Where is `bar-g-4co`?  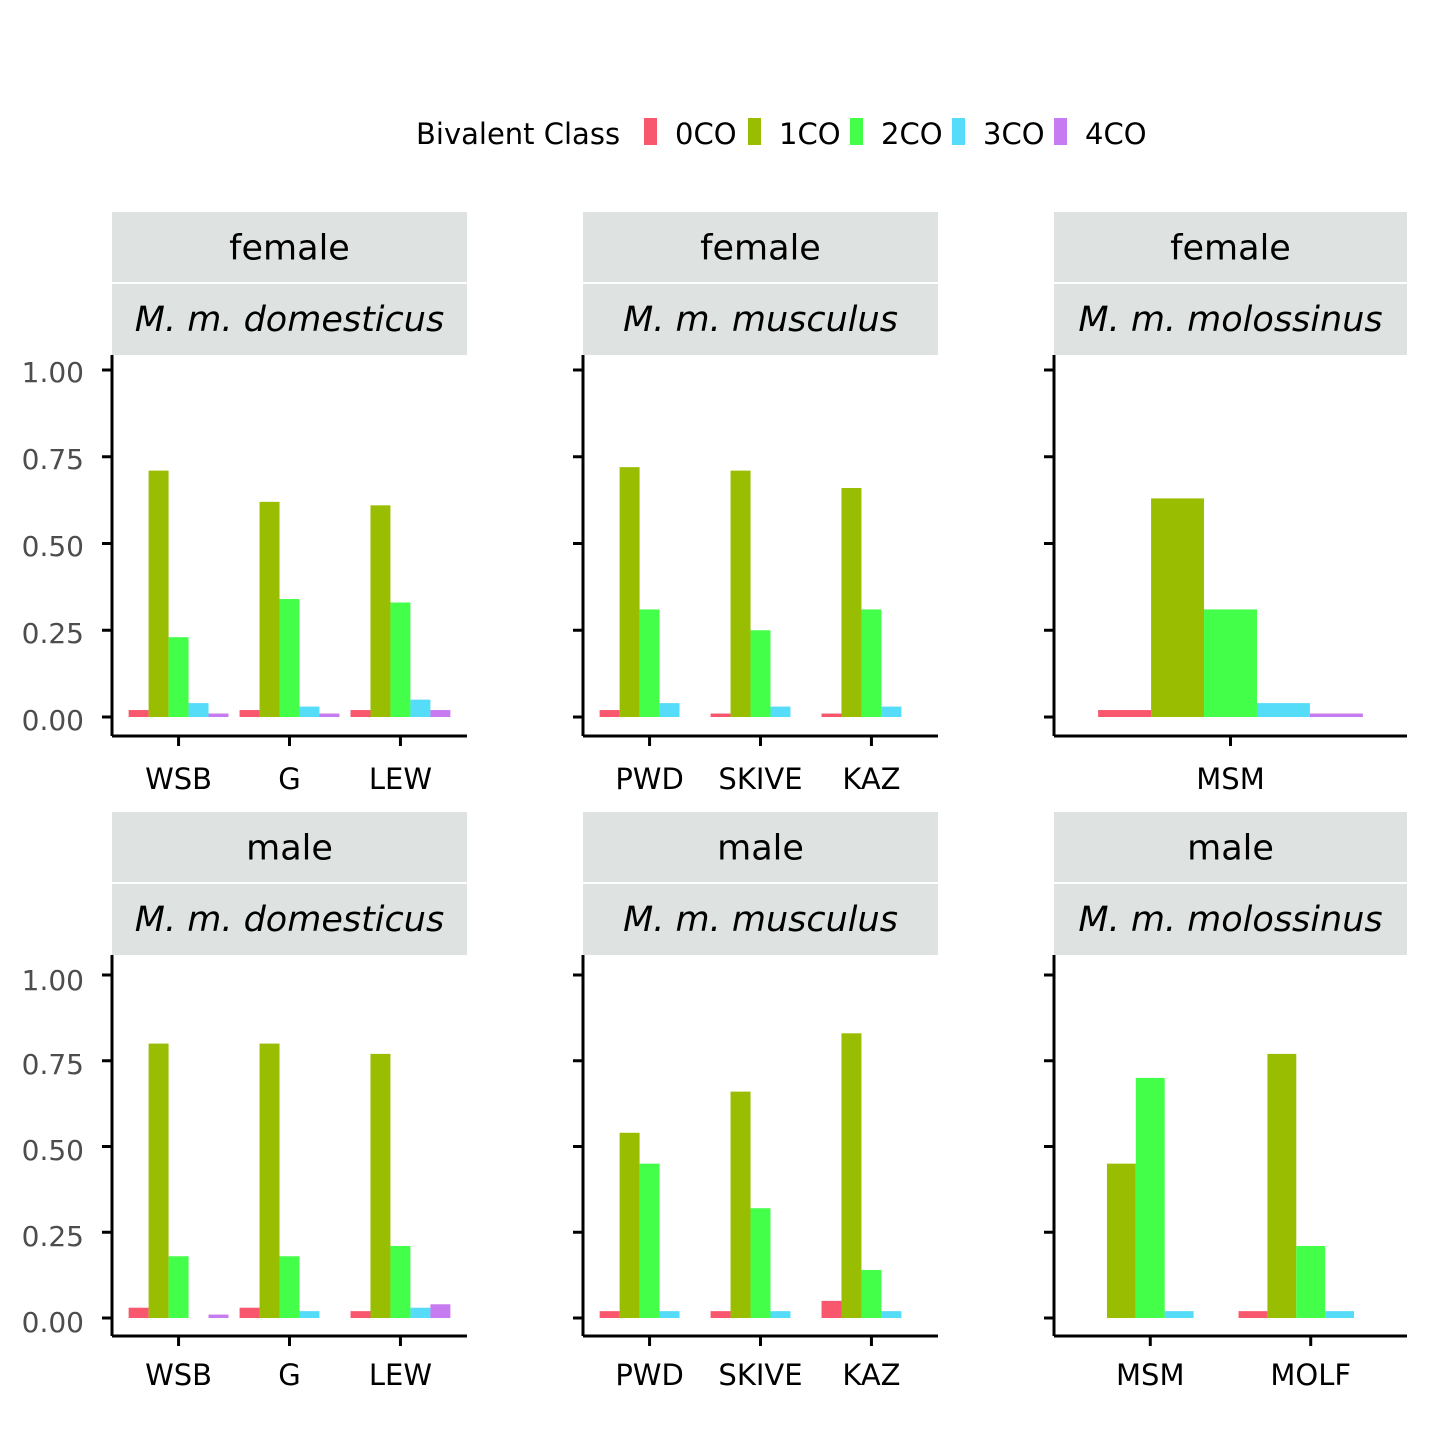 bar-g-4co is located at coordinates (329, 715).